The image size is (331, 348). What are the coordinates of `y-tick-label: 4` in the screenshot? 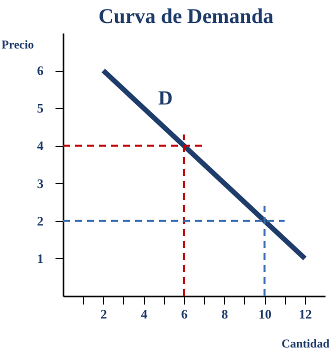 It's located at (40, 146).